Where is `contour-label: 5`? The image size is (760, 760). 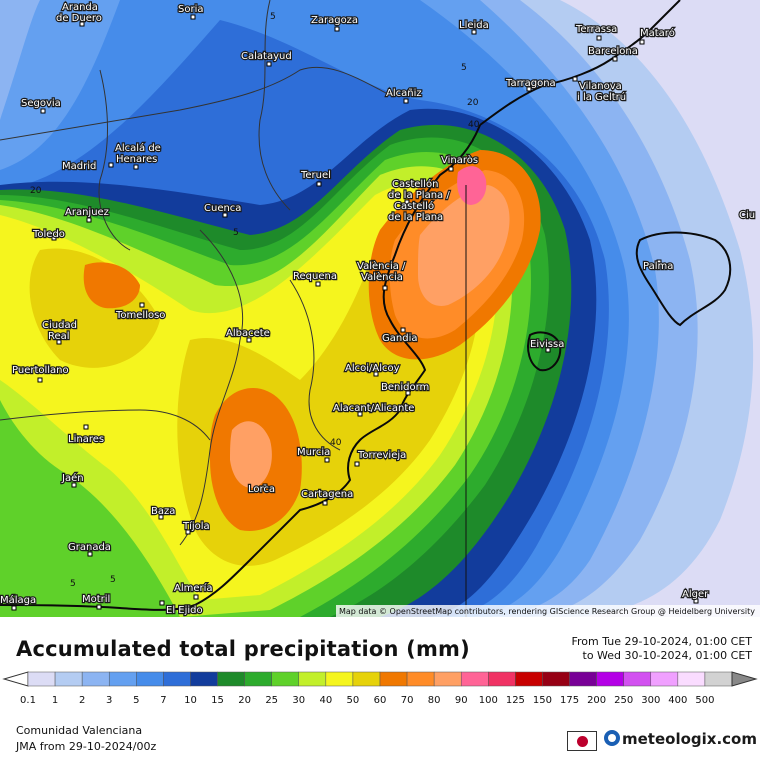
contour-label: 5 is located at coordinates (113, 580).